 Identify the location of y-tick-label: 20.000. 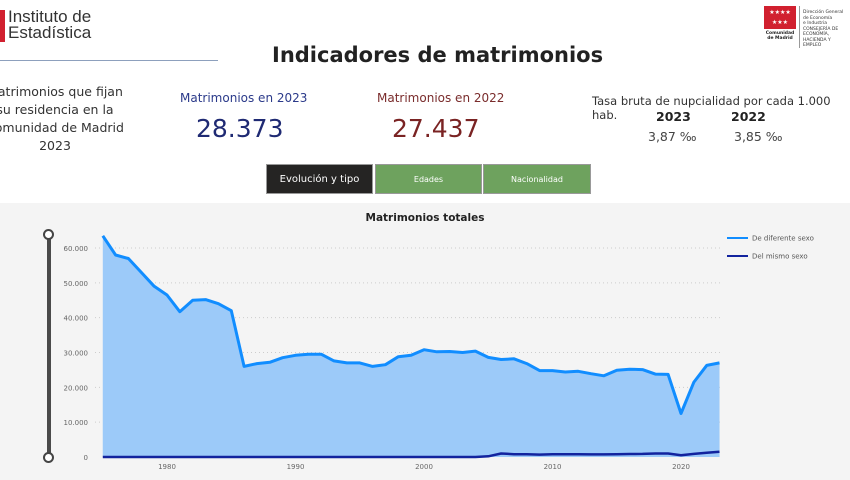
(76, 388).